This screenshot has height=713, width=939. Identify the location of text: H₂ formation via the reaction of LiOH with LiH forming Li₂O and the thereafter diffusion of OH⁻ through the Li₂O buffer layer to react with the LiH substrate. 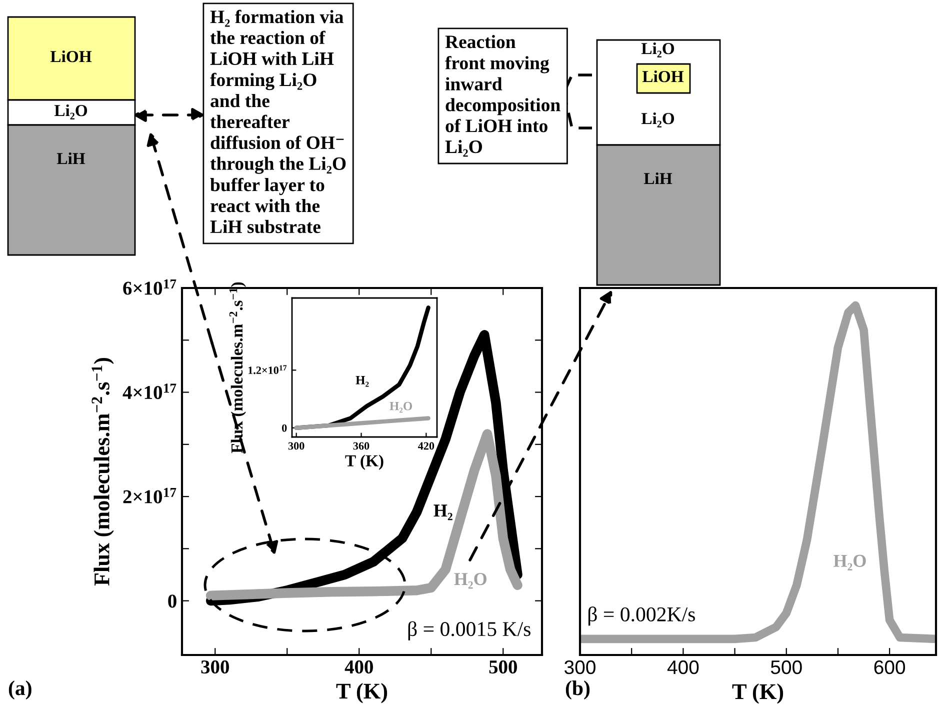
(278, 122).